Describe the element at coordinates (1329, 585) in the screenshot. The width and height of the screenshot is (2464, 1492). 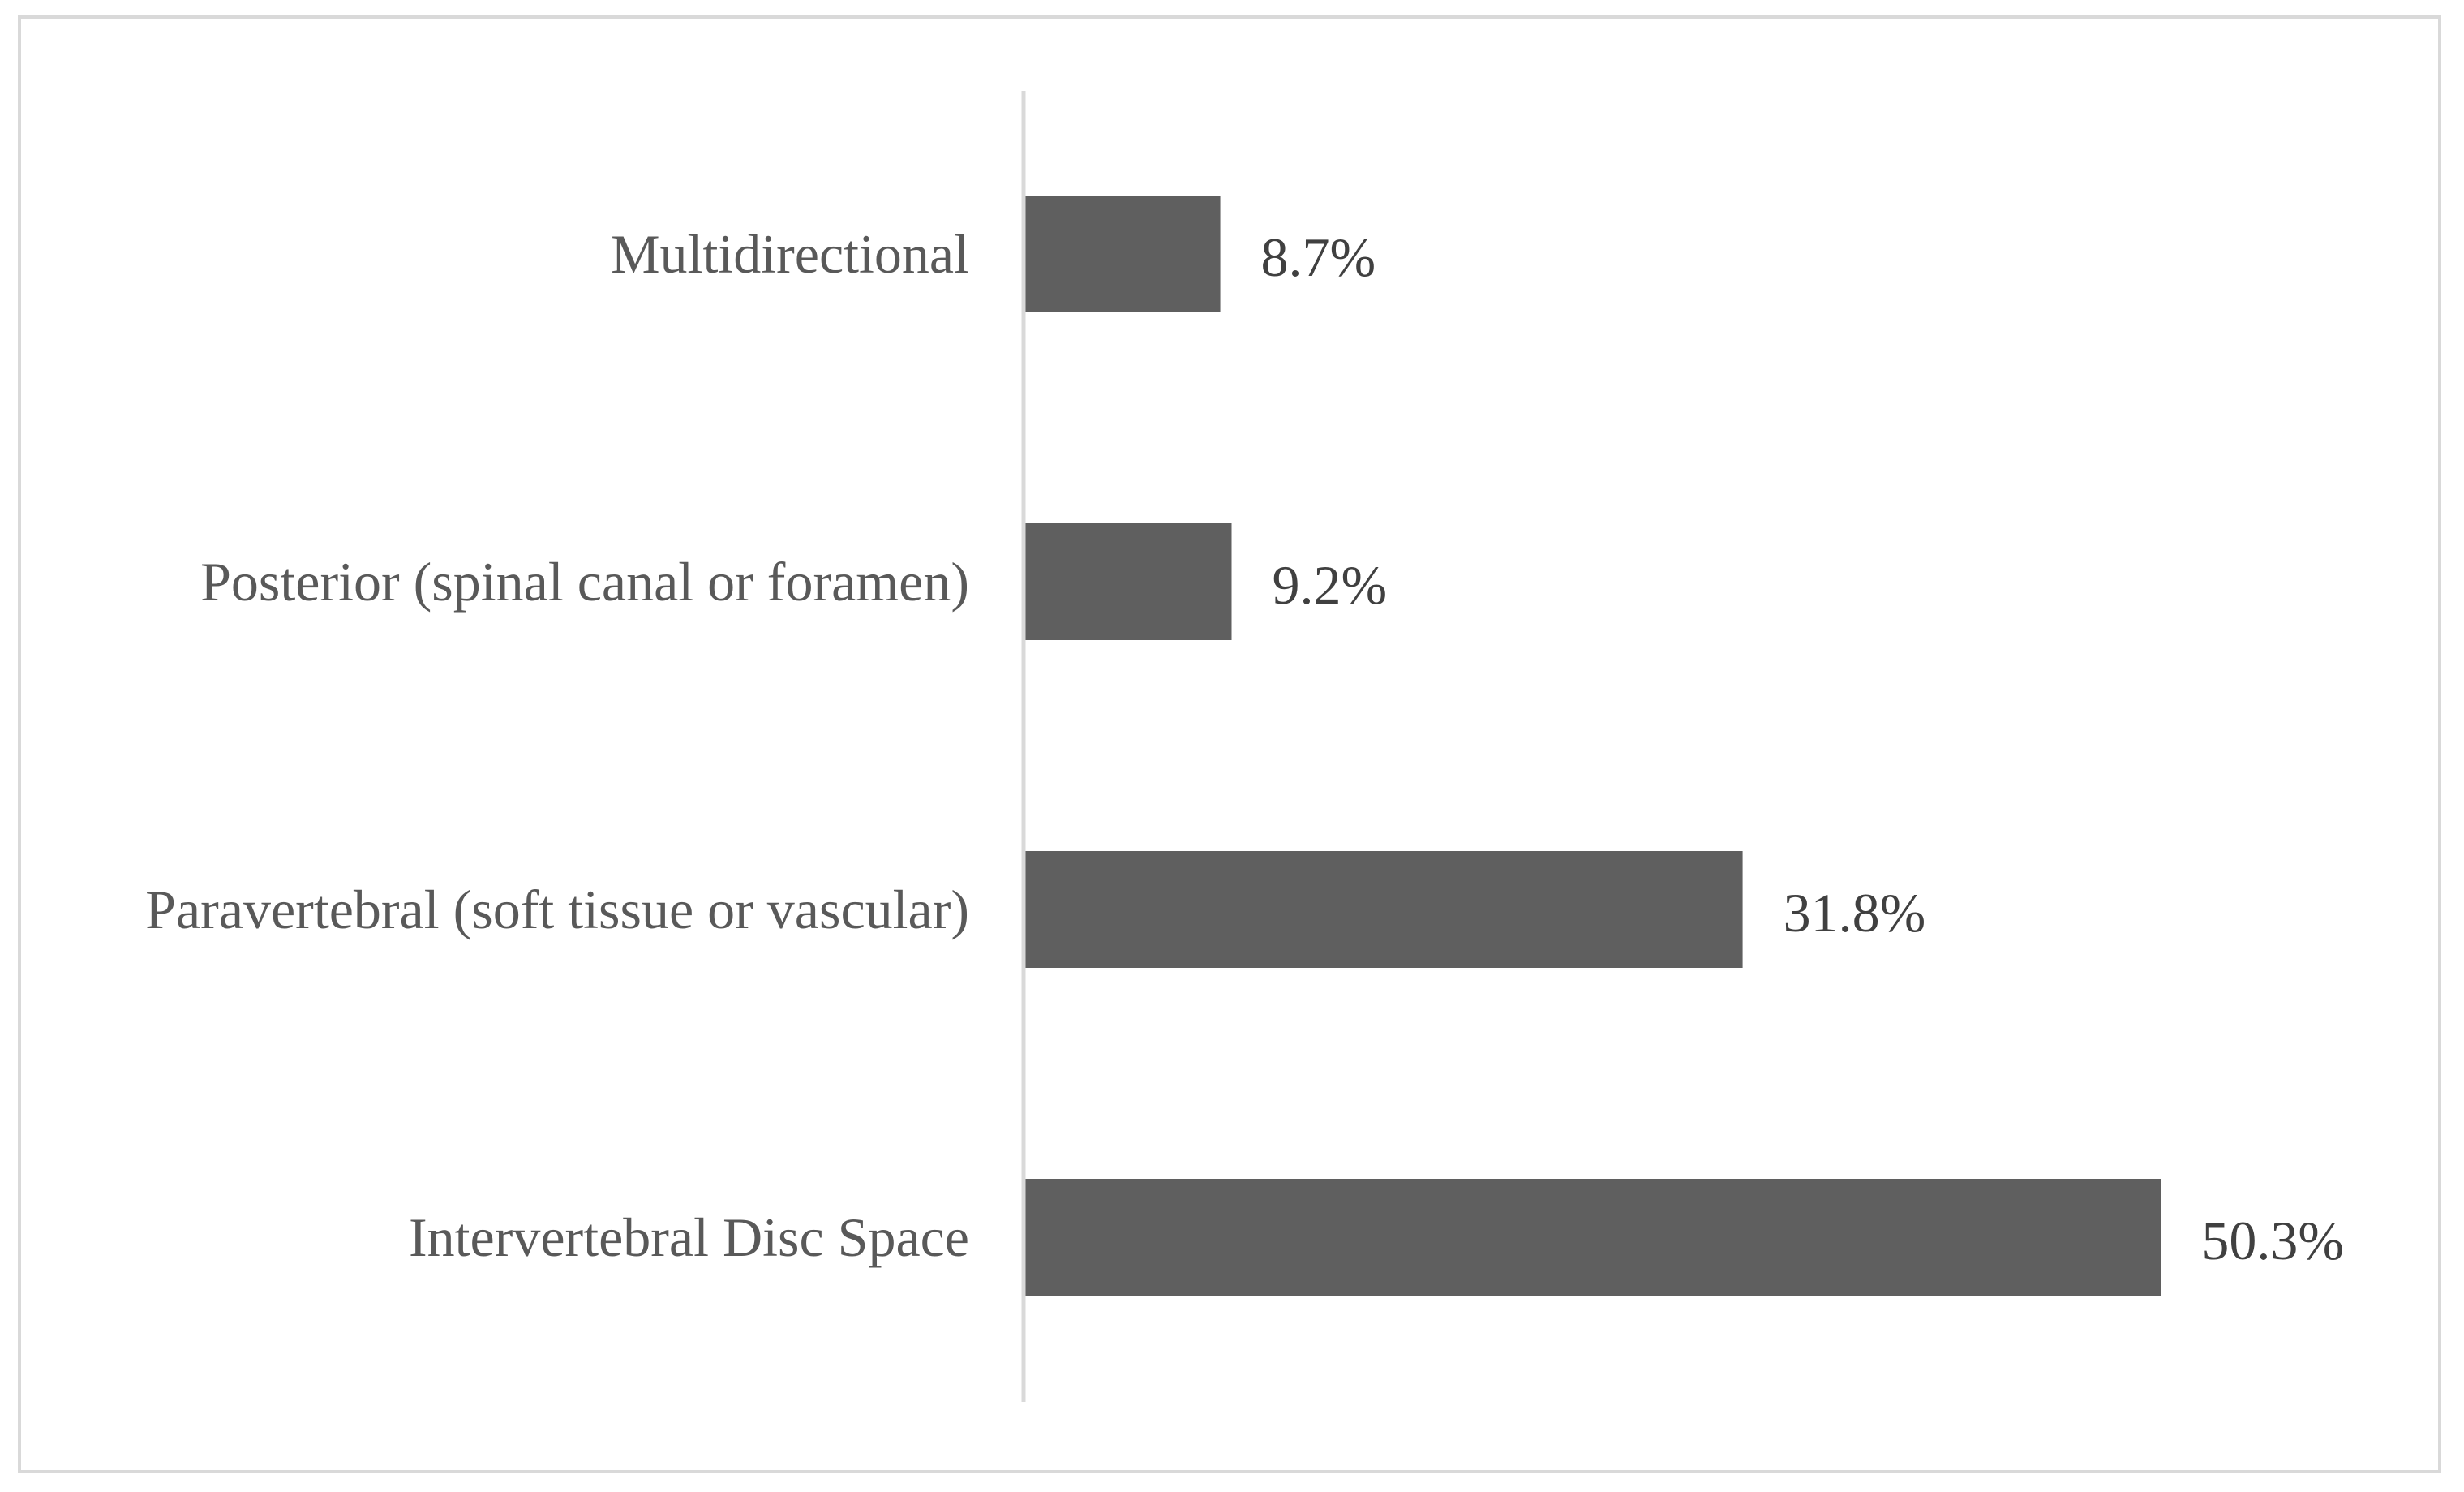
I see `value-label-posterior-spinal-canal-or-foramen: 9.2%` at that location.